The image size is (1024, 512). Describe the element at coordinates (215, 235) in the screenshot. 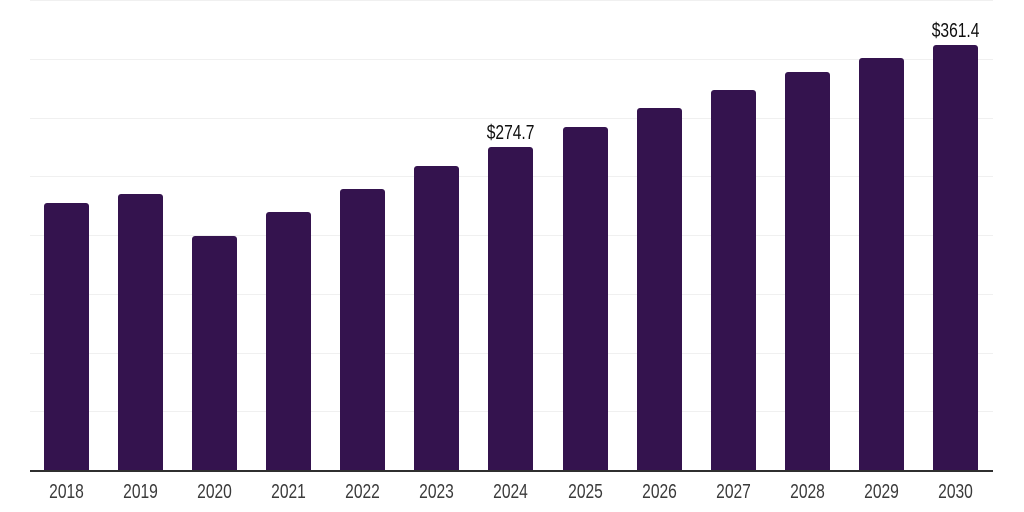

I see `bar-column-2020` at that location.